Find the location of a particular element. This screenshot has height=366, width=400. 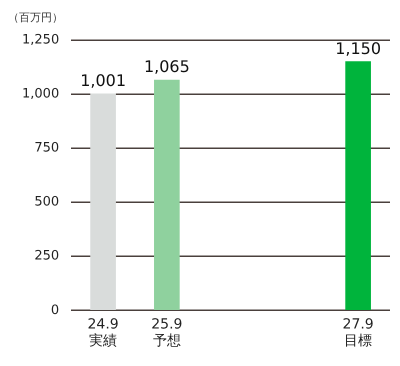

y-tick-label: 1,000 is located at coordinates (41, 94).